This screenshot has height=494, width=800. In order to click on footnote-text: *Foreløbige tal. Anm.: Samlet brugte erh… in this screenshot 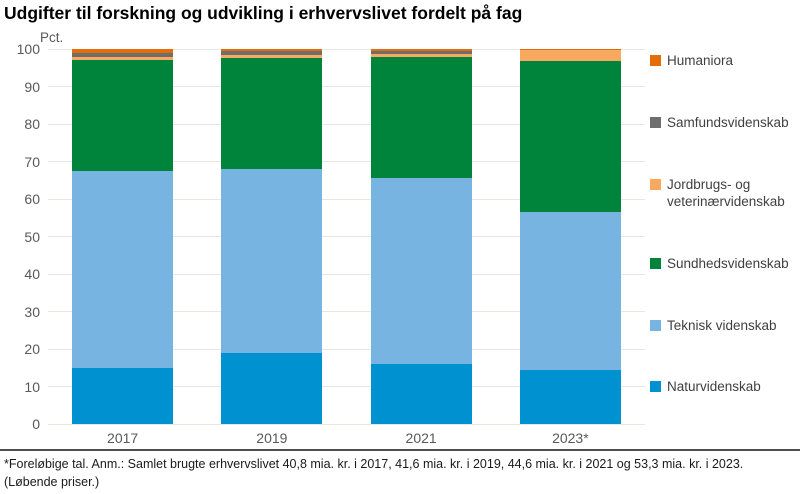, I will do `click(374, 473)`.